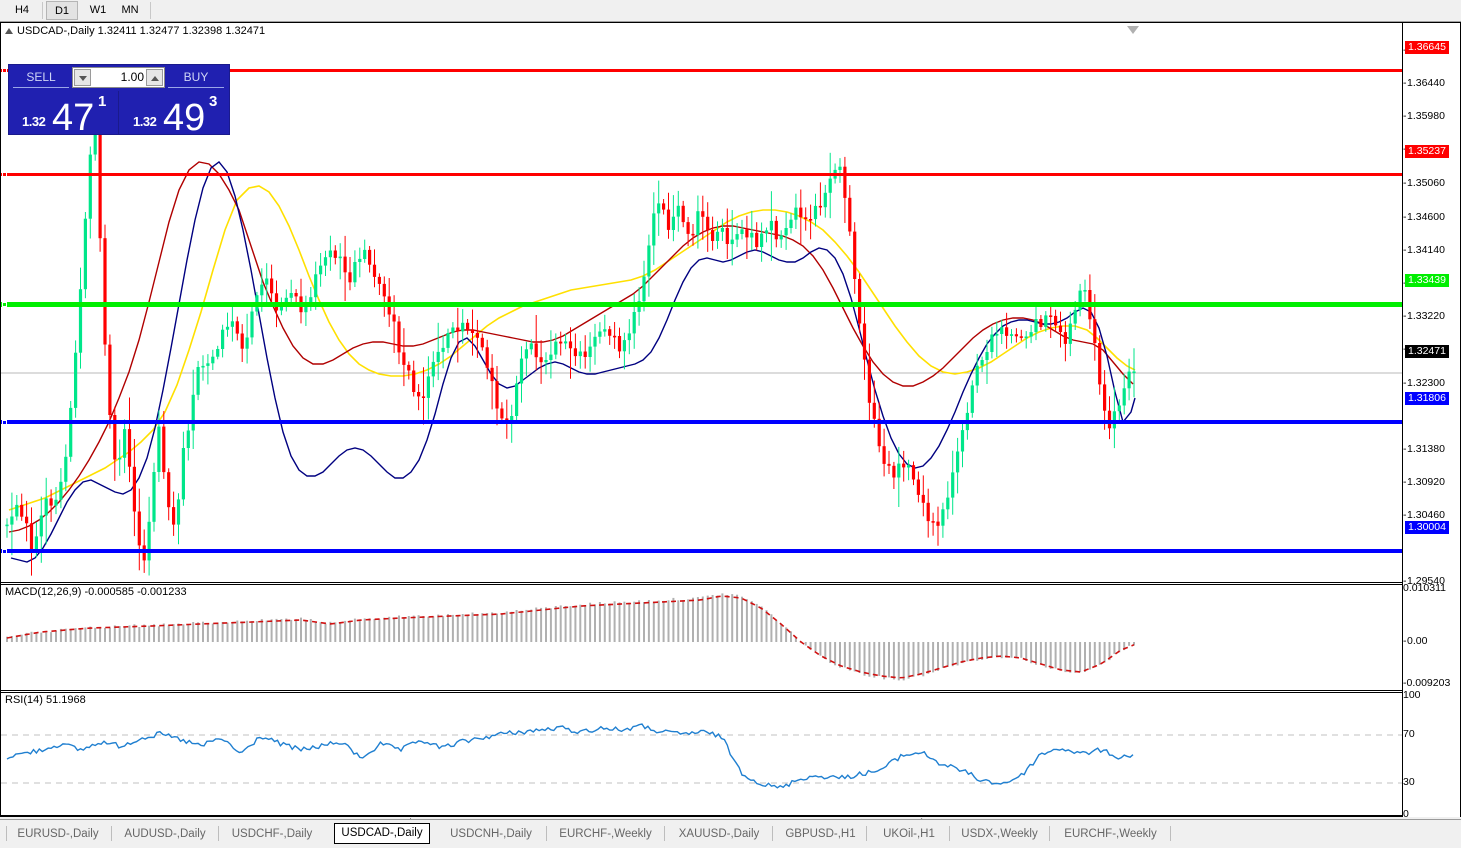 The image size is (1461, 848). What do you see at coordinates (1424, 449) in the screenshot?
I see `price-tick: -1.31380` at bounding box center [1424, 449].